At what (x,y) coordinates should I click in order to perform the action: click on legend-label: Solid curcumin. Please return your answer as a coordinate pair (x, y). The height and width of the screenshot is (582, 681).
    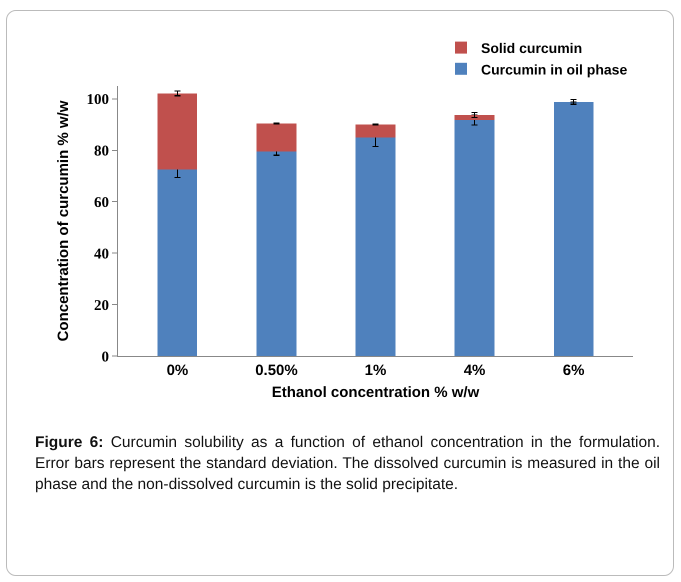
    Looking at the image, I should click on (531, 48).